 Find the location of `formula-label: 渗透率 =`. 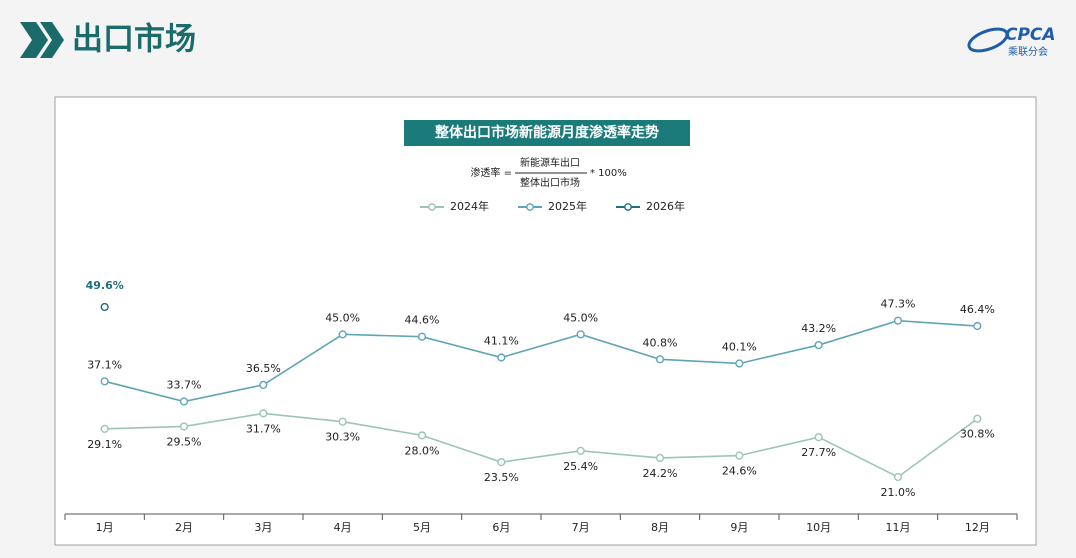

formula-label: 渗透率 = is located at coordinates (491, 172).